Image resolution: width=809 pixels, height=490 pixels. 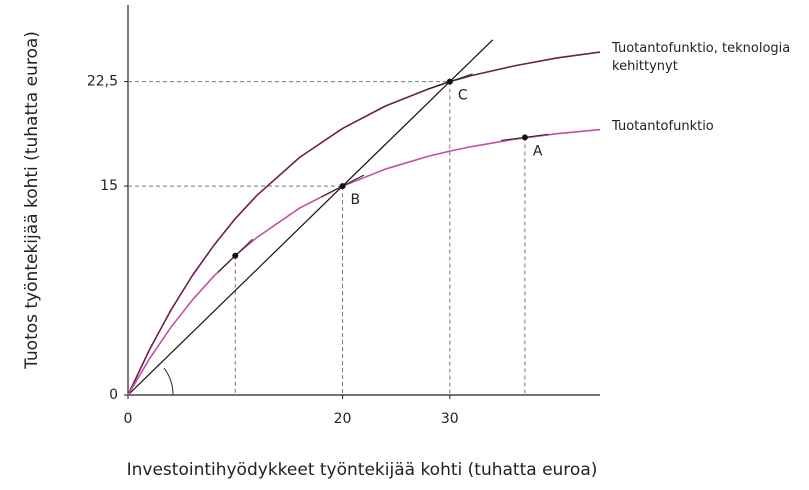 What do you see at coordinates (109, 186) in the screenshot?
I see `y-tick-label: 15` at bounding box center [109, 186].